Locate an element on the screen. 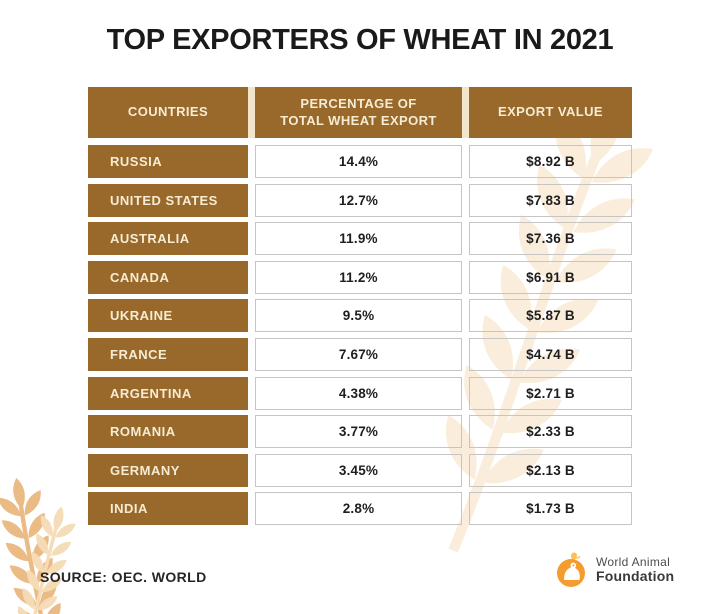  table-row: ROMANIA 3.77% $2.33 B is located at coordinates (360, 432).